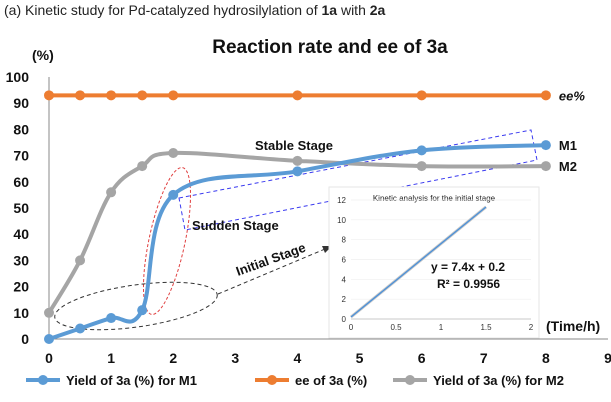 This screenshot has width=611, height=402. I want to click on series-end-label: M1, so click(568, 145).